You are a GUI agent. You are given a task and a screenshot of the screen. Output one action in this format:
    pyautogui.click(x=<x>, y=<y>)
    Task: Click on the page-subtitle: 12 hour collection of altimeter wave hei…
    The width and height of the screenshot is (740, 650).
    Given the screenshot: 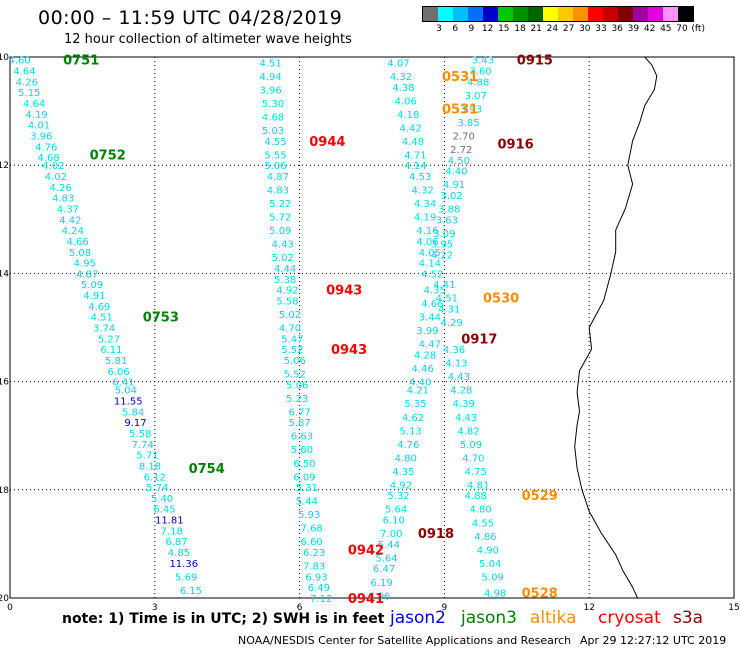 What is the action you would take?
    pyautogui.click(x=208, y=39)
    